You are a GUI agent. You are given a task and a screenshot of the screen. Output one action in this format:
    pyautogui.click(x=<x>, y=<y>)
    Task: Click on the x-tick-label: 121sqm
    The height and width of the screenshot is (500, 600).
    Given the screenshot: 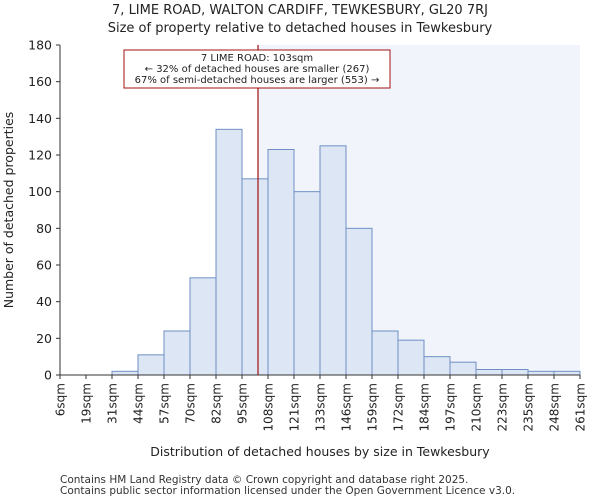 What is the action you would take?
    pyautogui.click(x=295, y=407)
    